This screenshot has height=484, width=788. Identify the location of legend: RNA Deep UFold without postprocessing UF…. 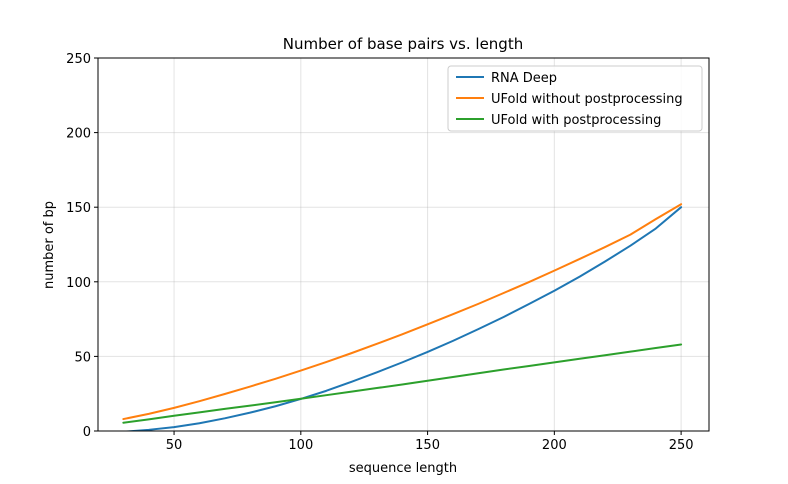
(575, 98).